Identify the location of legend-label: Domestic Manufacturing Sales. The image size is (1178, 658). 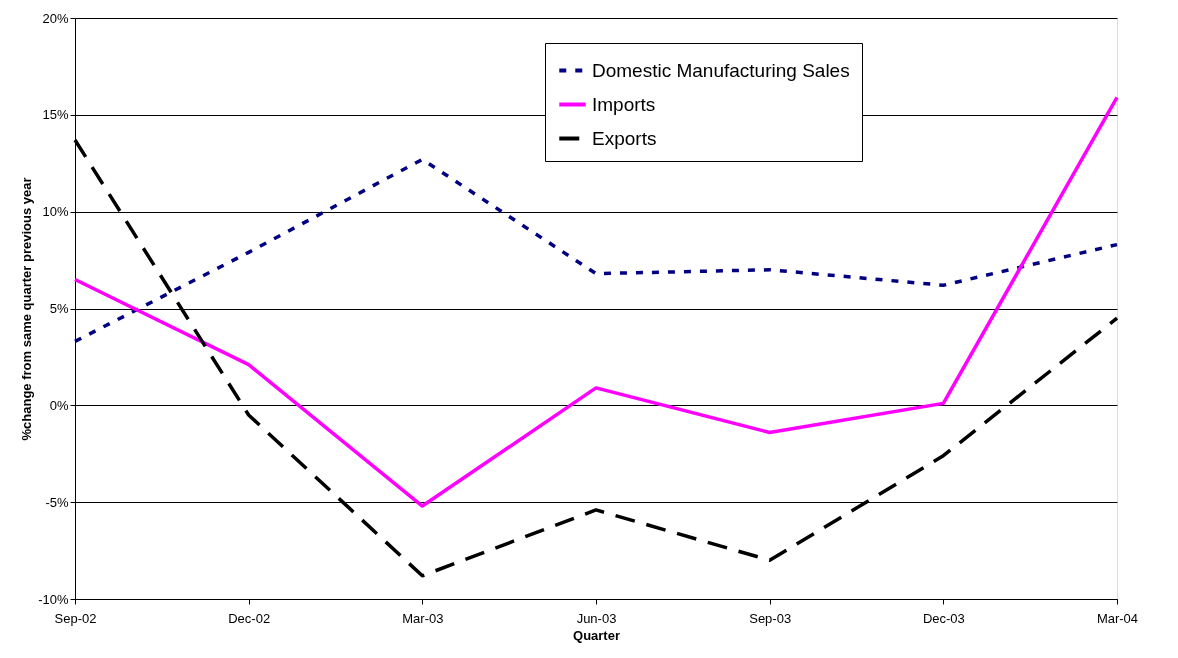
(721, 70).